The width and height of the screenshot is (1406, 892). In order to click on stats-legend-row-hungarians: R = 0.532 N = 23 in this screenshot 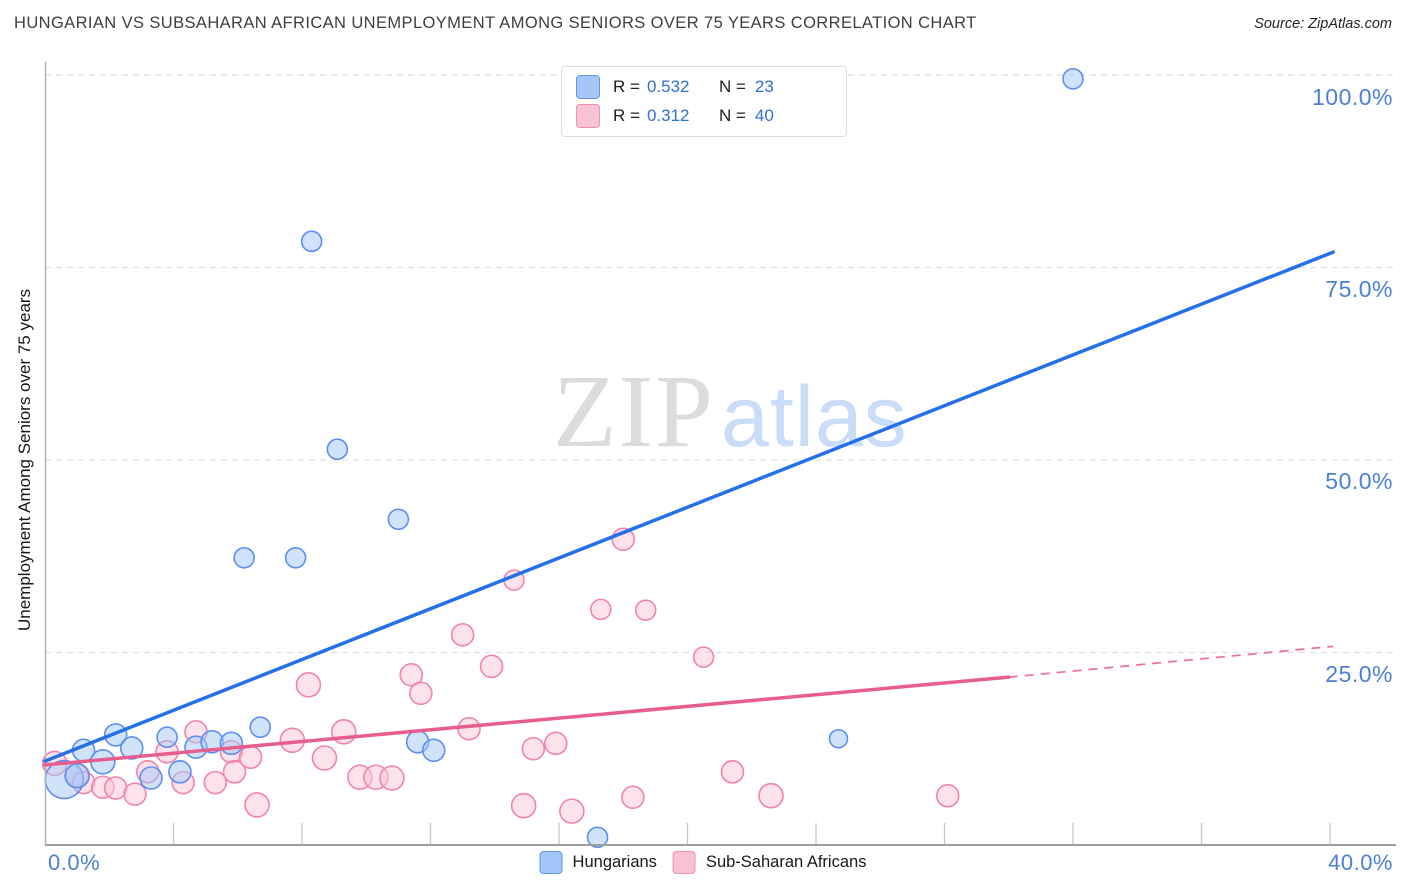, I will do `click(704, 87)`.